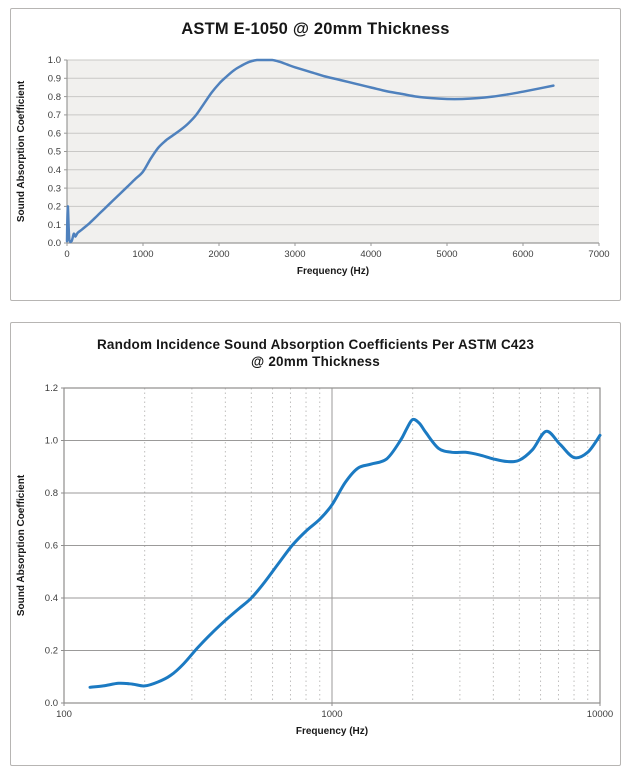  Describe the element at coordinates (54, 225) in the screenshot. I see `y-tick-label: 0.1` at that location.